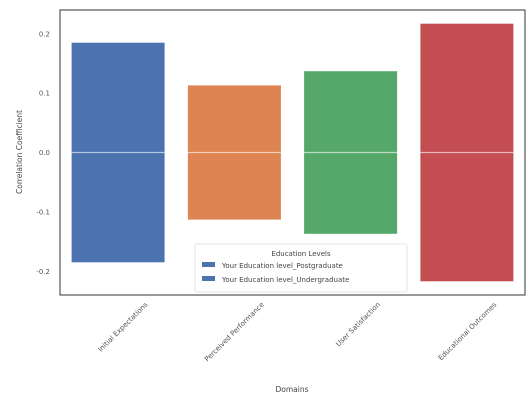 The image size is (530, 399). What do you see at coordinates (285, 280) in the screenshot?
I see `legend-label-undergraduate: Your Education level_Undergraduate` at bounding box center [285, 280].